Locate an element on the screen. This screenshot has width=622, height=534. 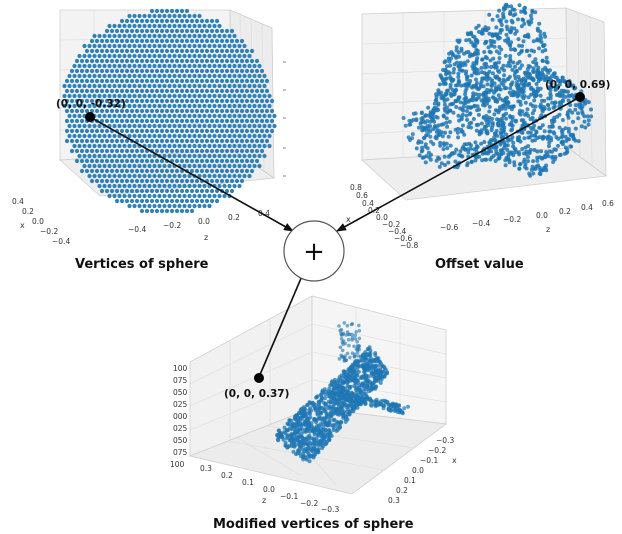
modified-y-tick: 100 is located at coordinates (180, 368).